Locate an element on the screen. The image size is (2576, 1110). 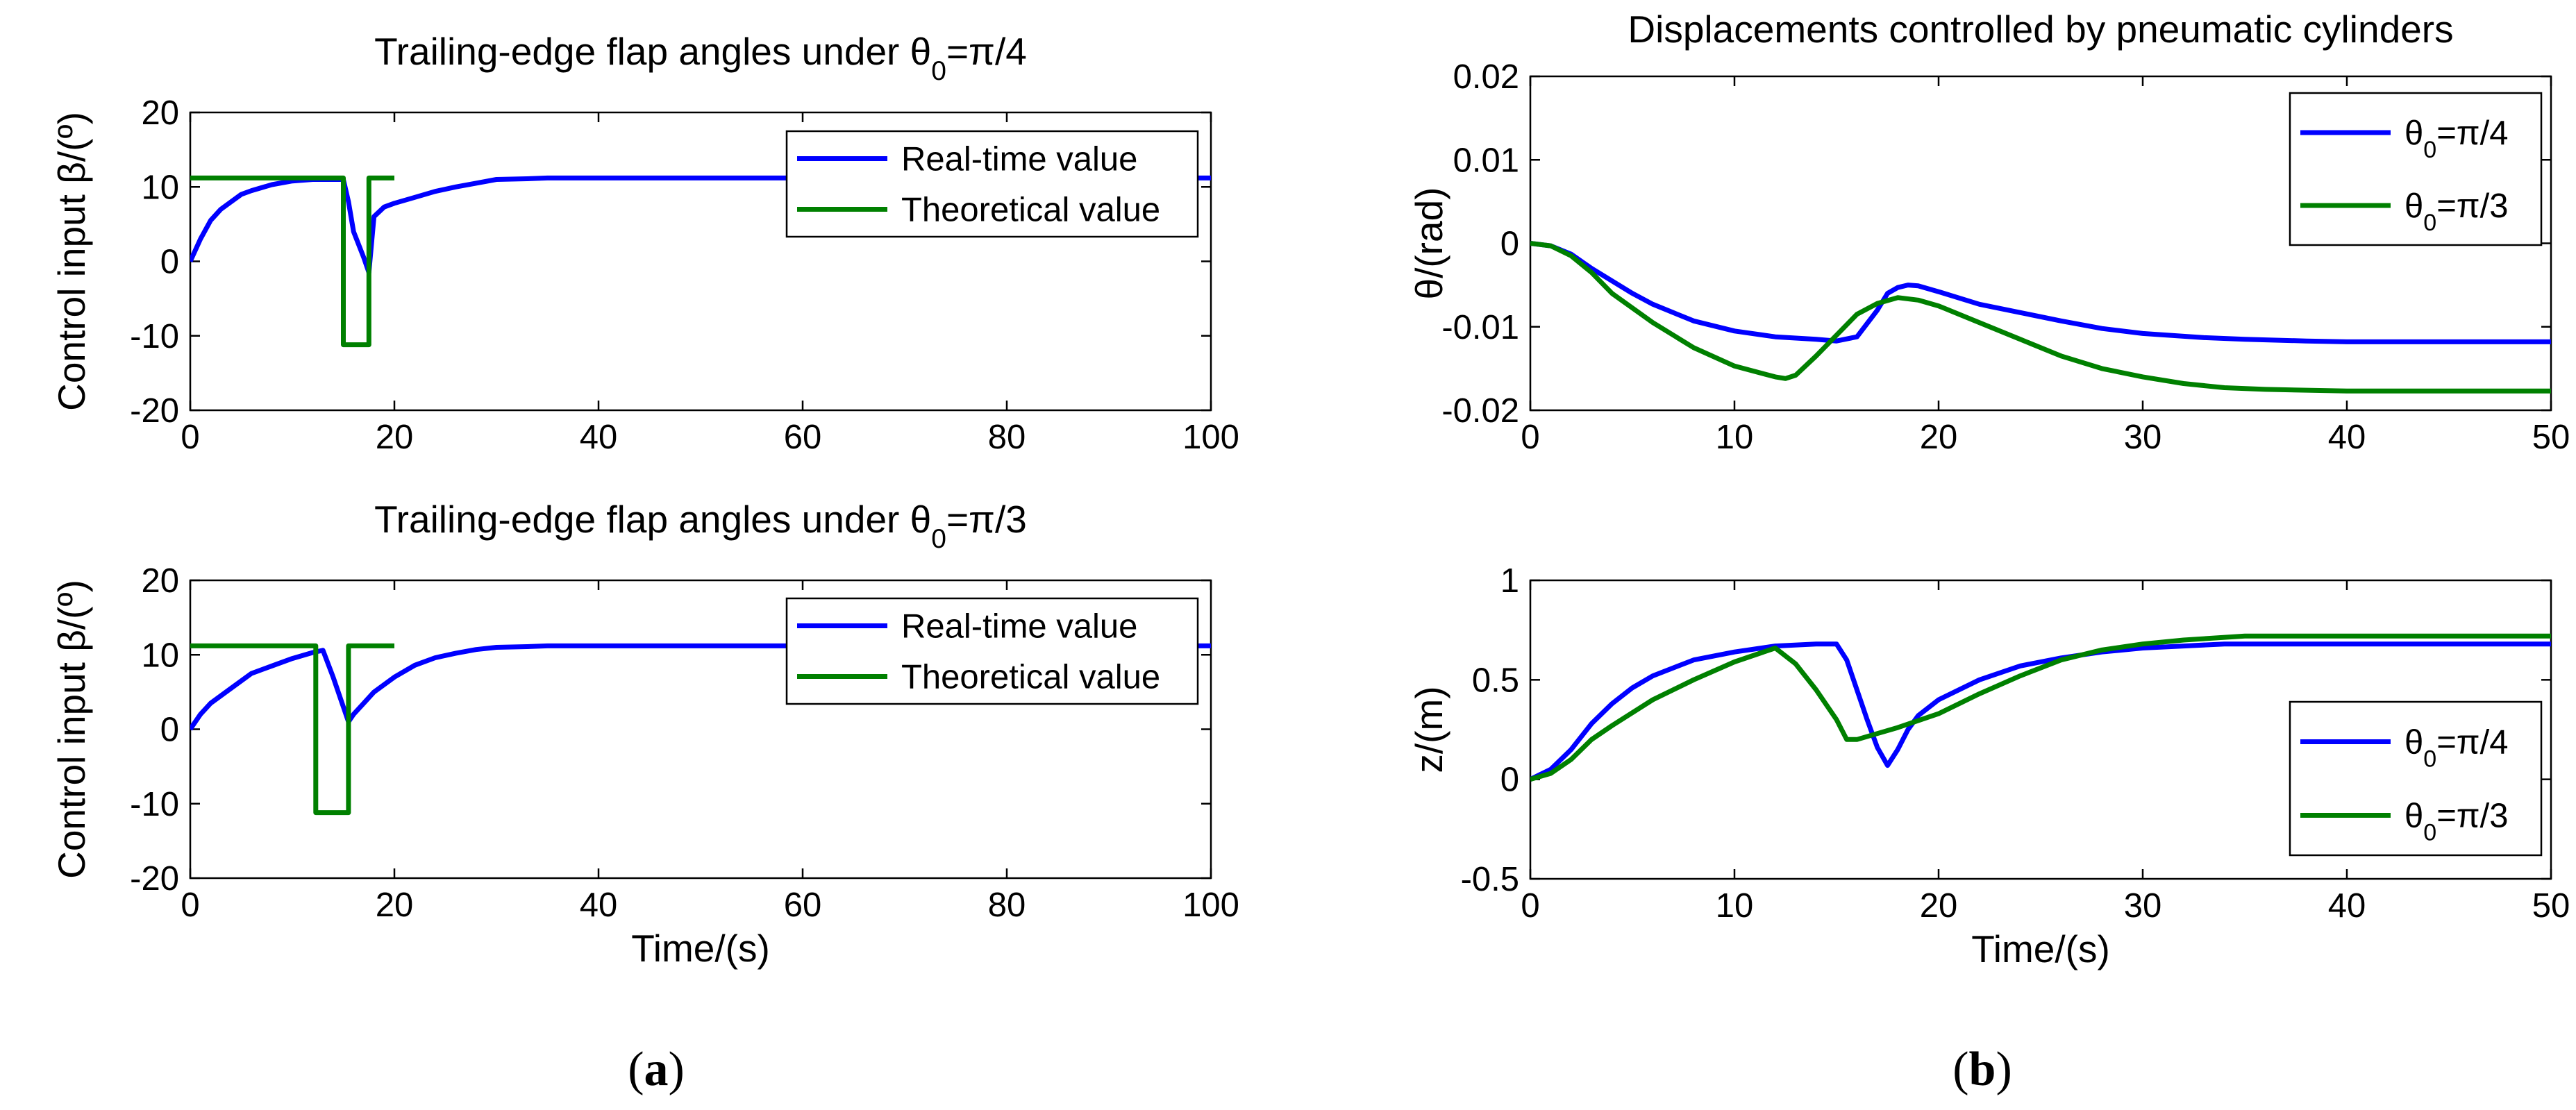
panel-label-a: (a) is located at coordinates (656, 1069).